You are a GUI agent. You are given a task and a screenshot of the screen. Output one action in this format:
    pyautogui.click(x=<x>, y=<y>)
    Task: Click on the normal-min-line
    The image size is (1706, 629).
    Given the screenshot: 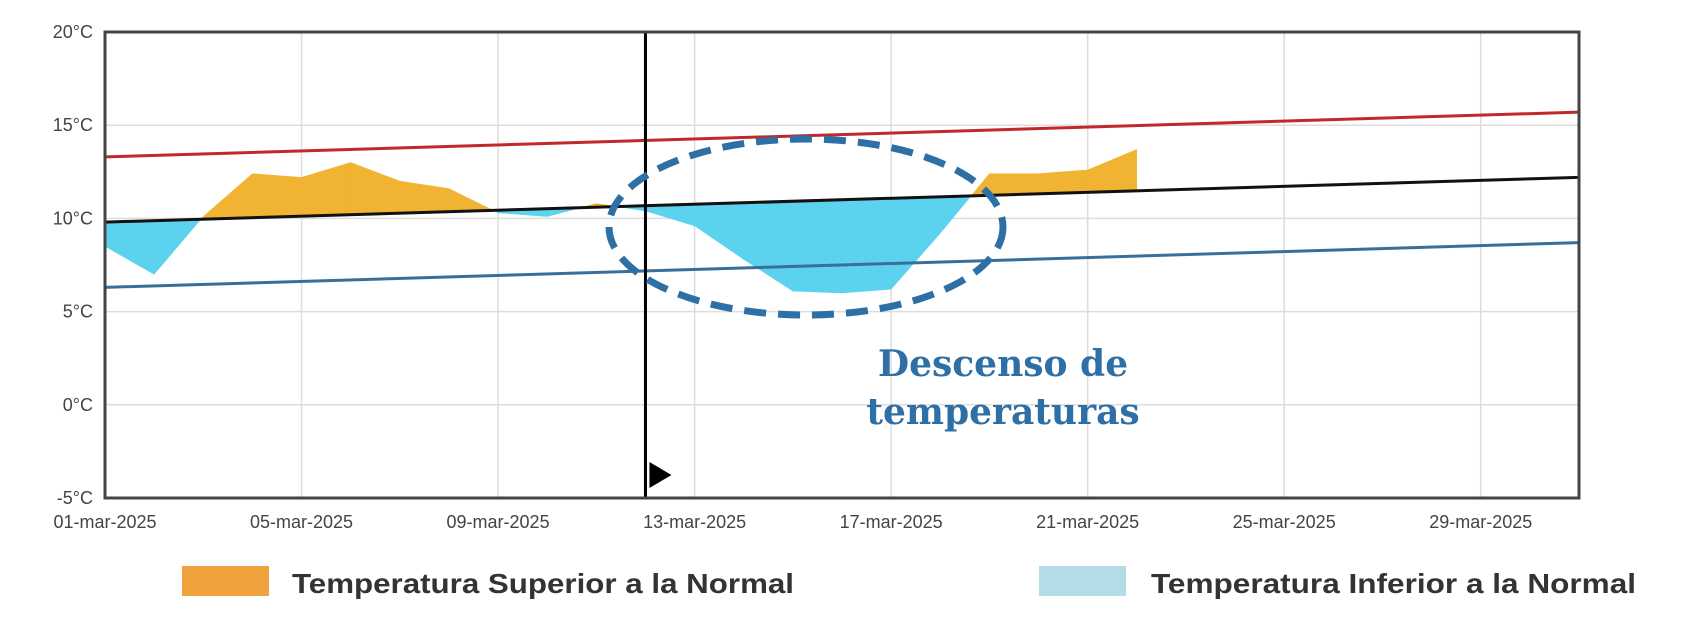 What is the action you would take?
    pyautogui.click(x=842, y=265)
    